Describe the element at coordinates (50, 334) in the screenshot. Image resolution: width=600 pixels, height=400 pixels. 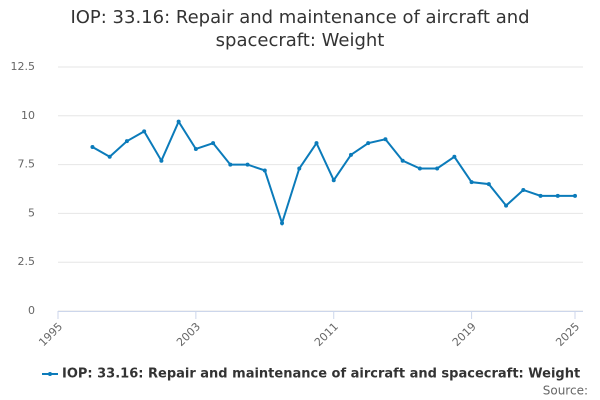
I see `x-tick-label: 1995` at that location.